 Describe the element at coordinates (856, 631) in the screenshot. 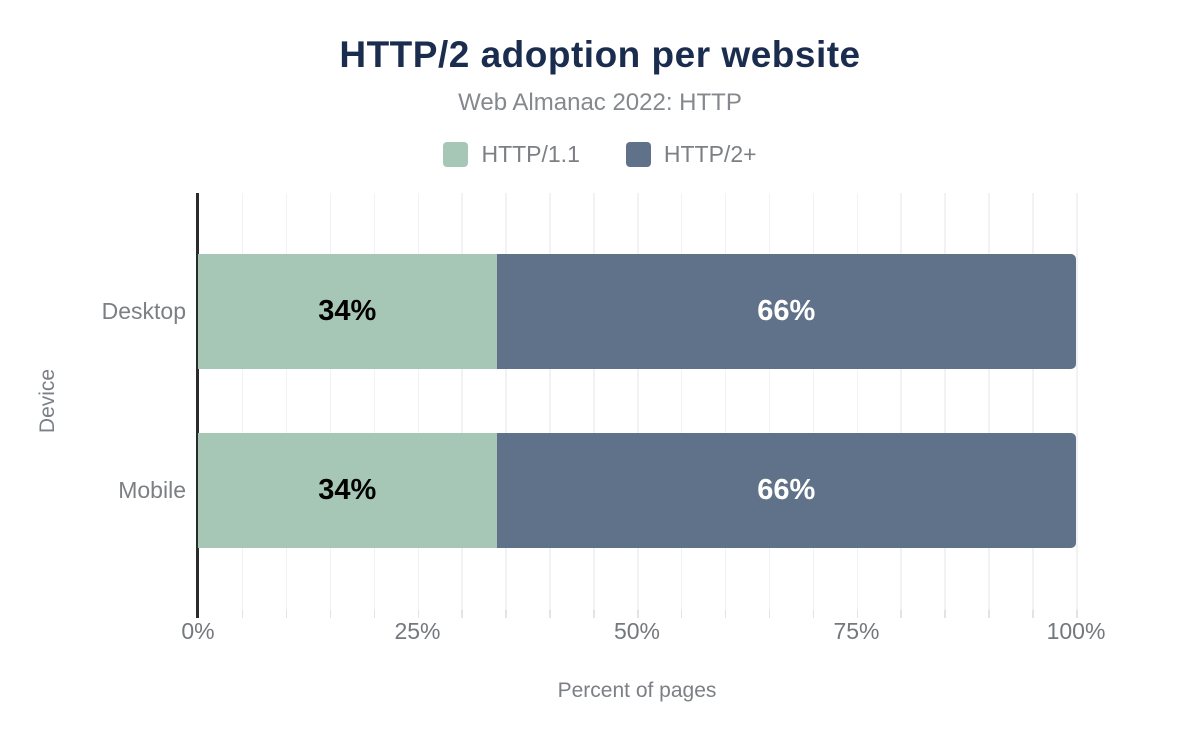

I see `x-tick-label: 75%` at that location.